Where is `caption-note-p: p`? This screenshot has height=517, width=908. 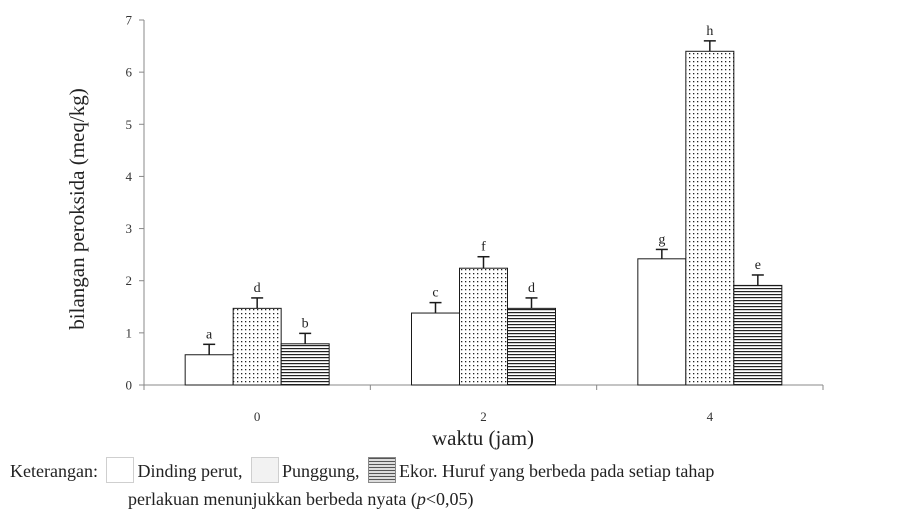 caption-note-p: p is located at coordinates (421, 499).